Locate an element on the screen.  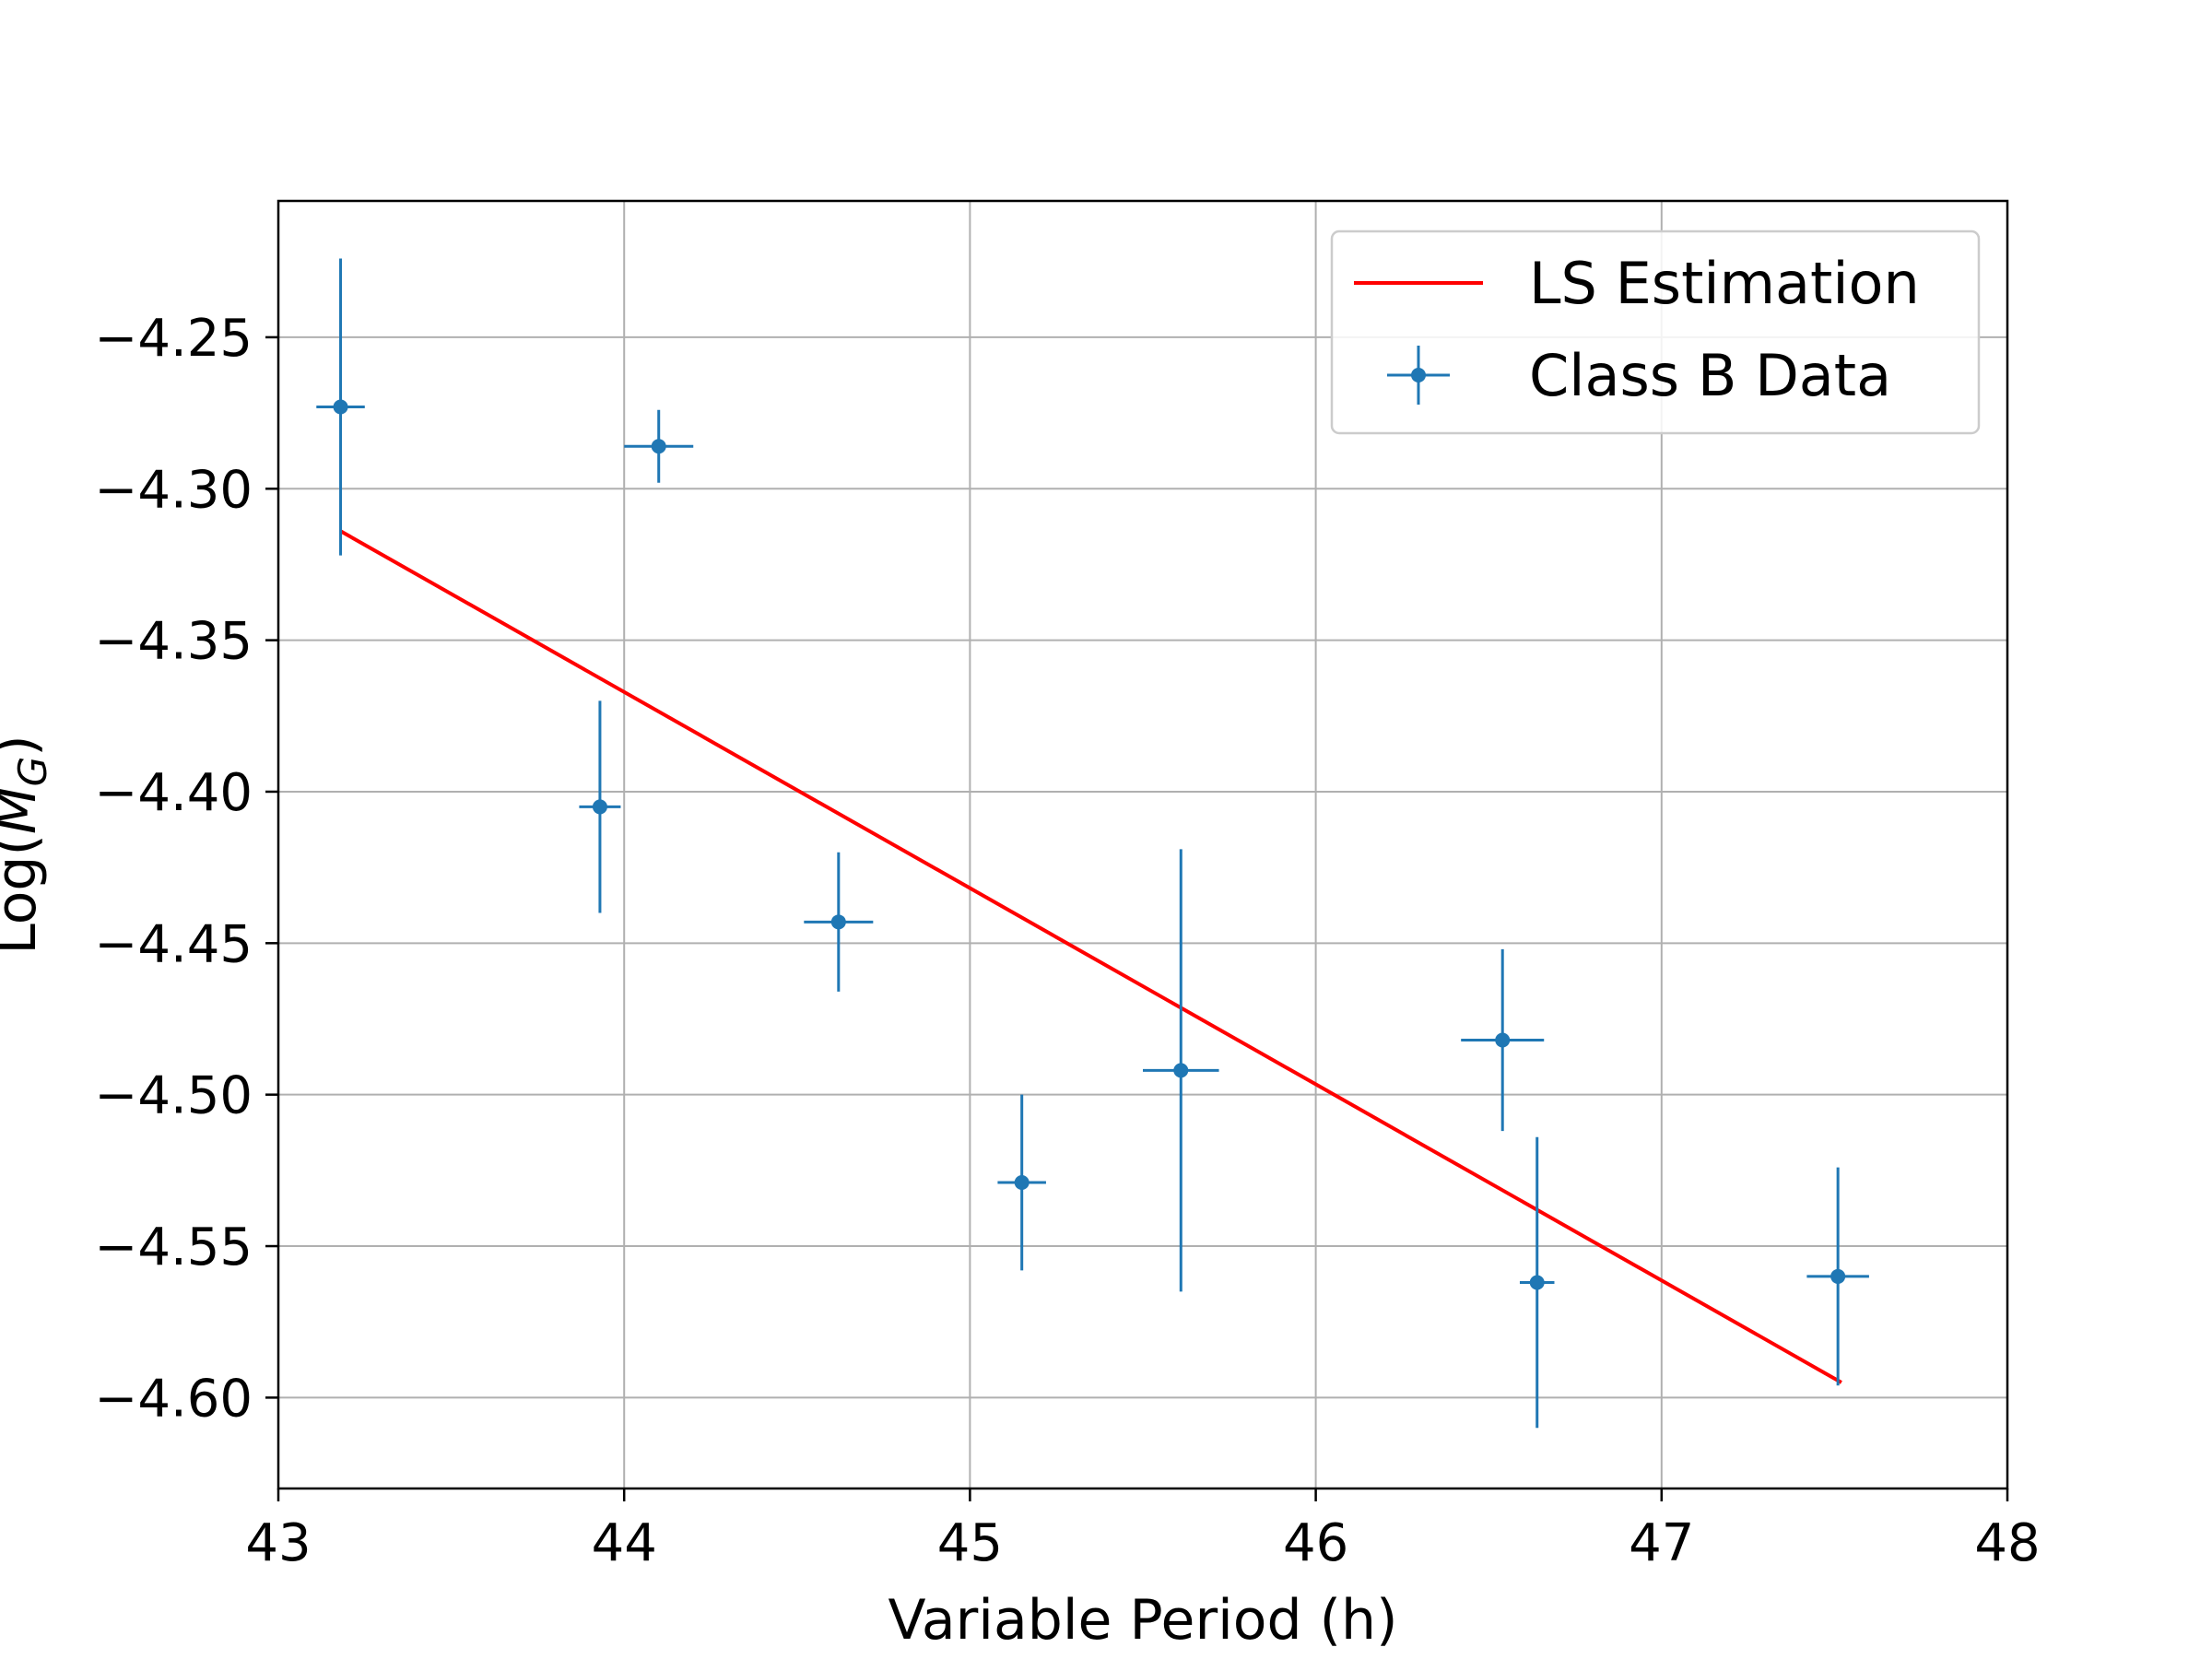
x-tick-label: 43 is located at coordinates (278, 1543).